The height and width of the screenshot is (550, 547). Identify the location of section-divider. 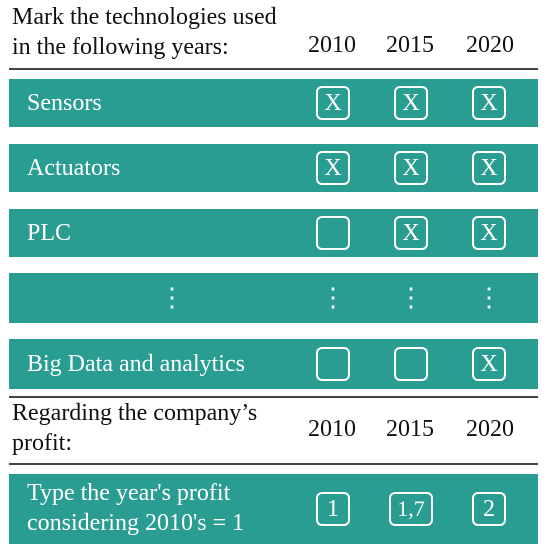
(273, 397).